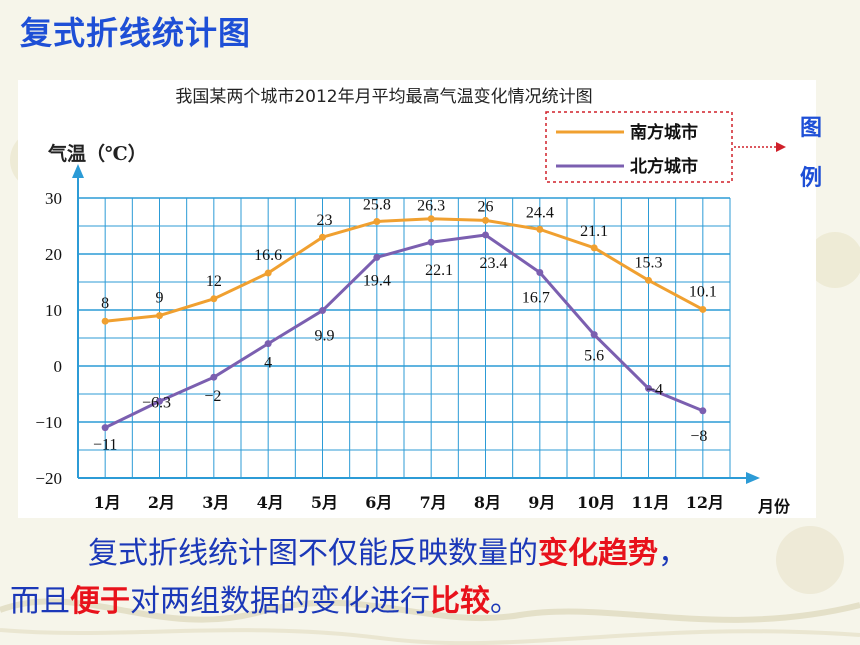 Image resolution: width=860 pixels, height=645 pixels. Describe the element at coordinates (48, 478) in the screenshot. I see `y-tick-label: −20` at that location.